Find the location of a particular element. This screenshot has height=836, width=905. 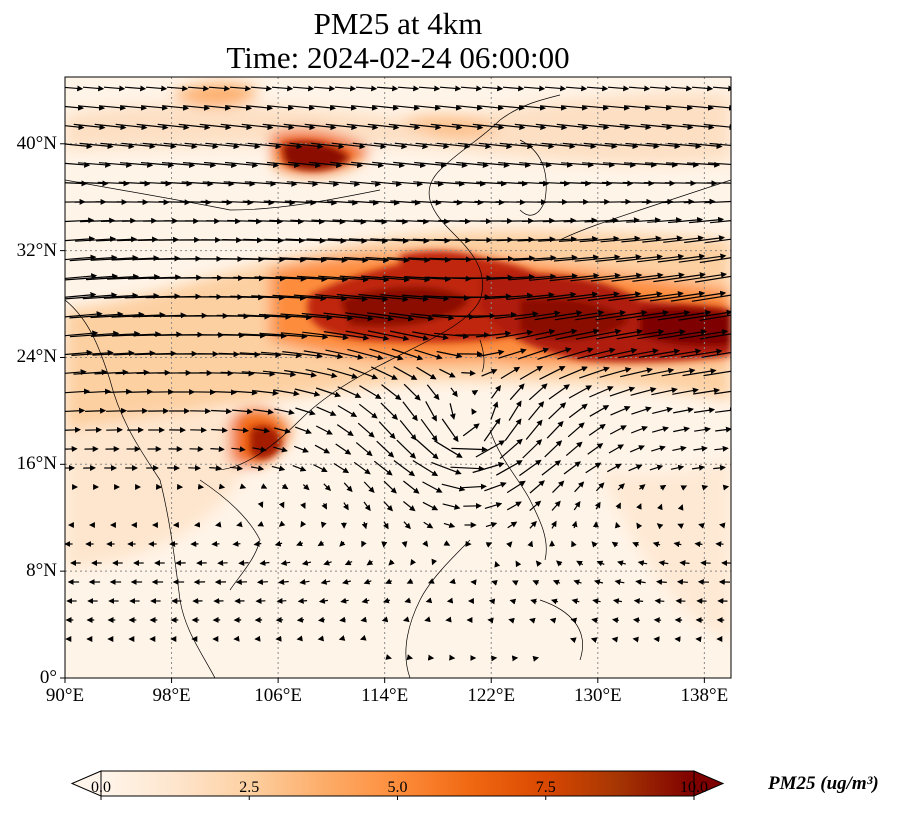

lat-tick-label: 16°N is located at coordinates (36, 464).